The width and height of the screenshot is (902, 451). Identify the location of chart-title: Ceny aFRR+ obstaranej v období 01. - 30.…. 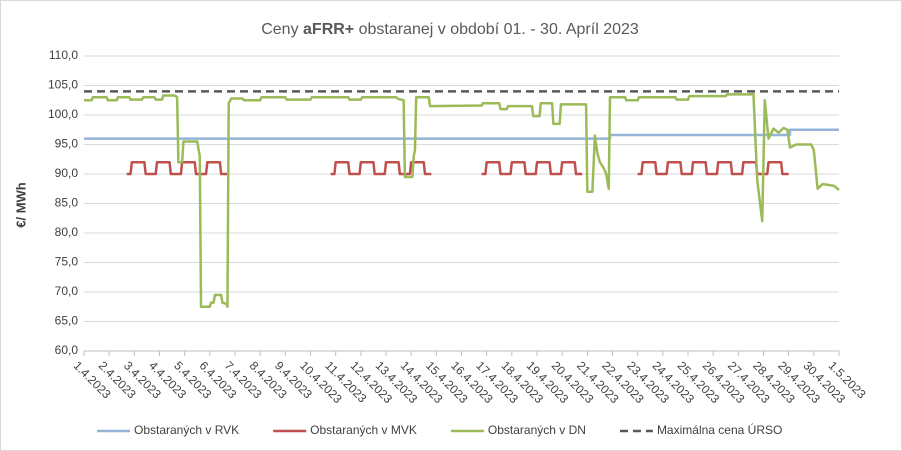
(450, 29).